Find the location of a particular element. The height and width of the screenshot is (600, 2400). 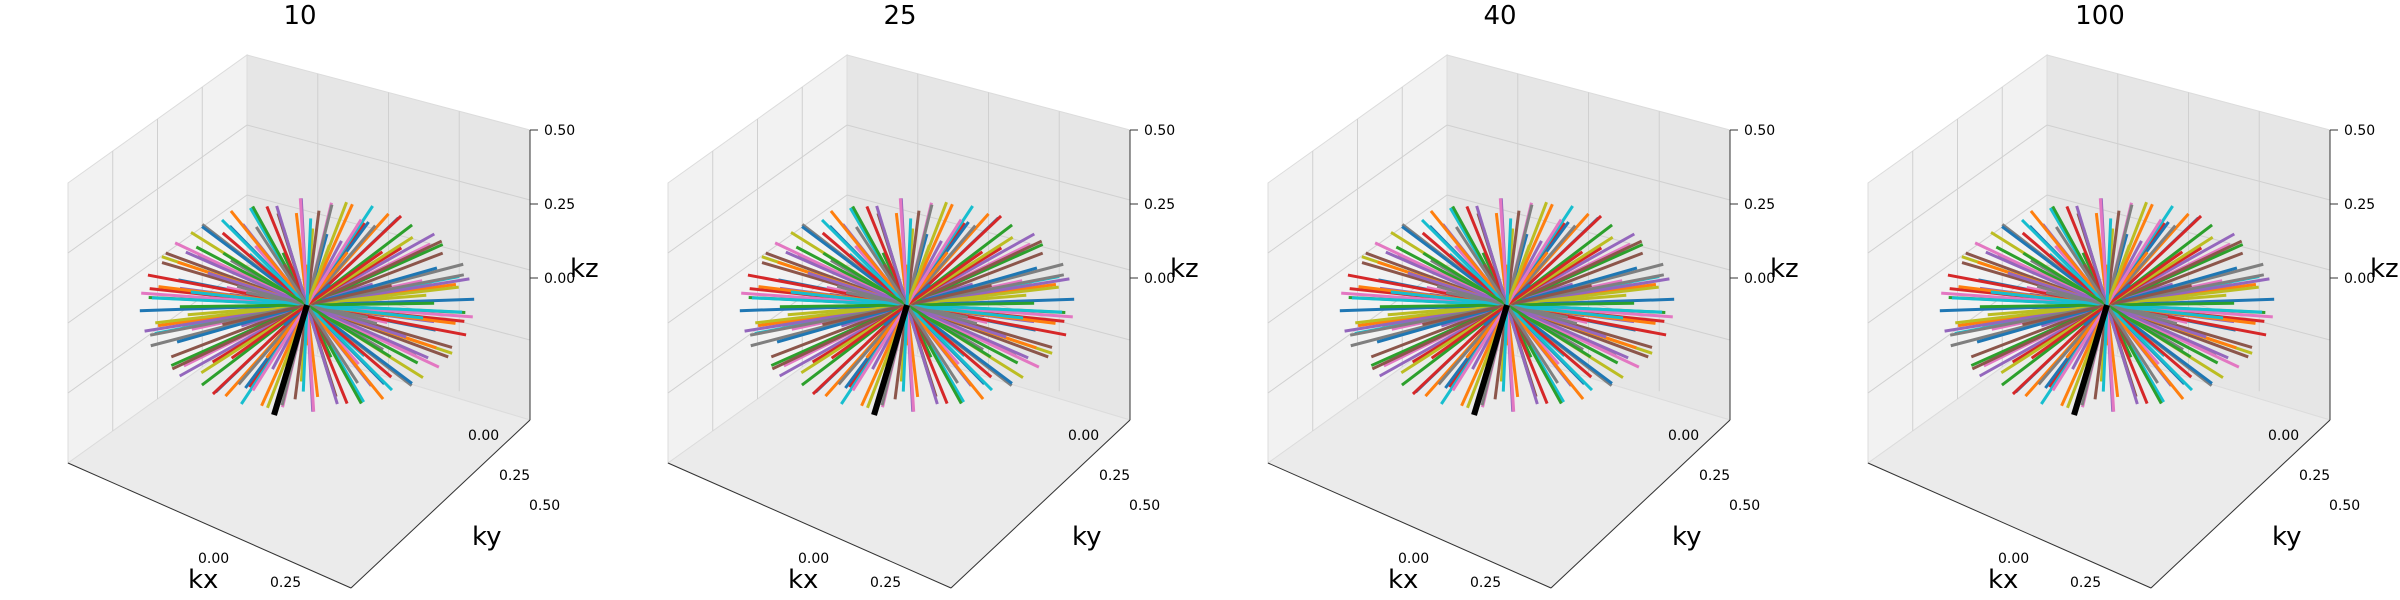

subplot-title: 10 is located at coordinates (299, 16).